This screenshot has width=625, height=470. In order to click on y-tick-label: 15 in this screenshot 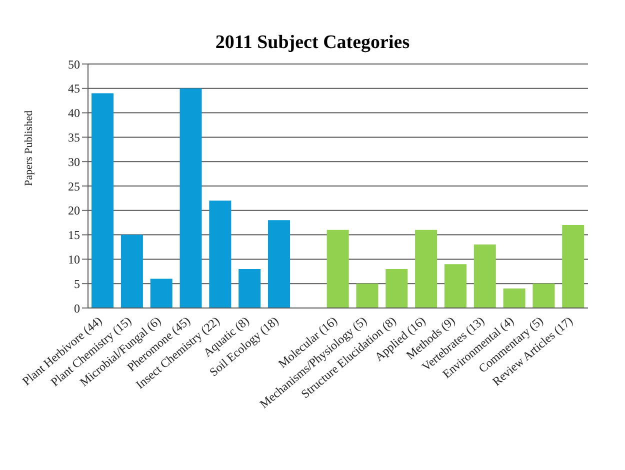, I will do `click(74, 235)`.